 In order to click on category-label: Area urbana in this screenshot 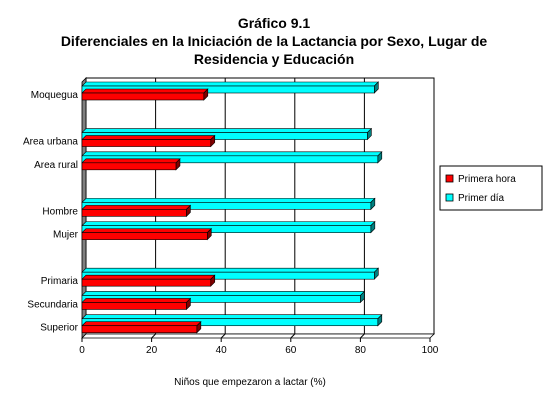, I will do `click(50, 142)`.